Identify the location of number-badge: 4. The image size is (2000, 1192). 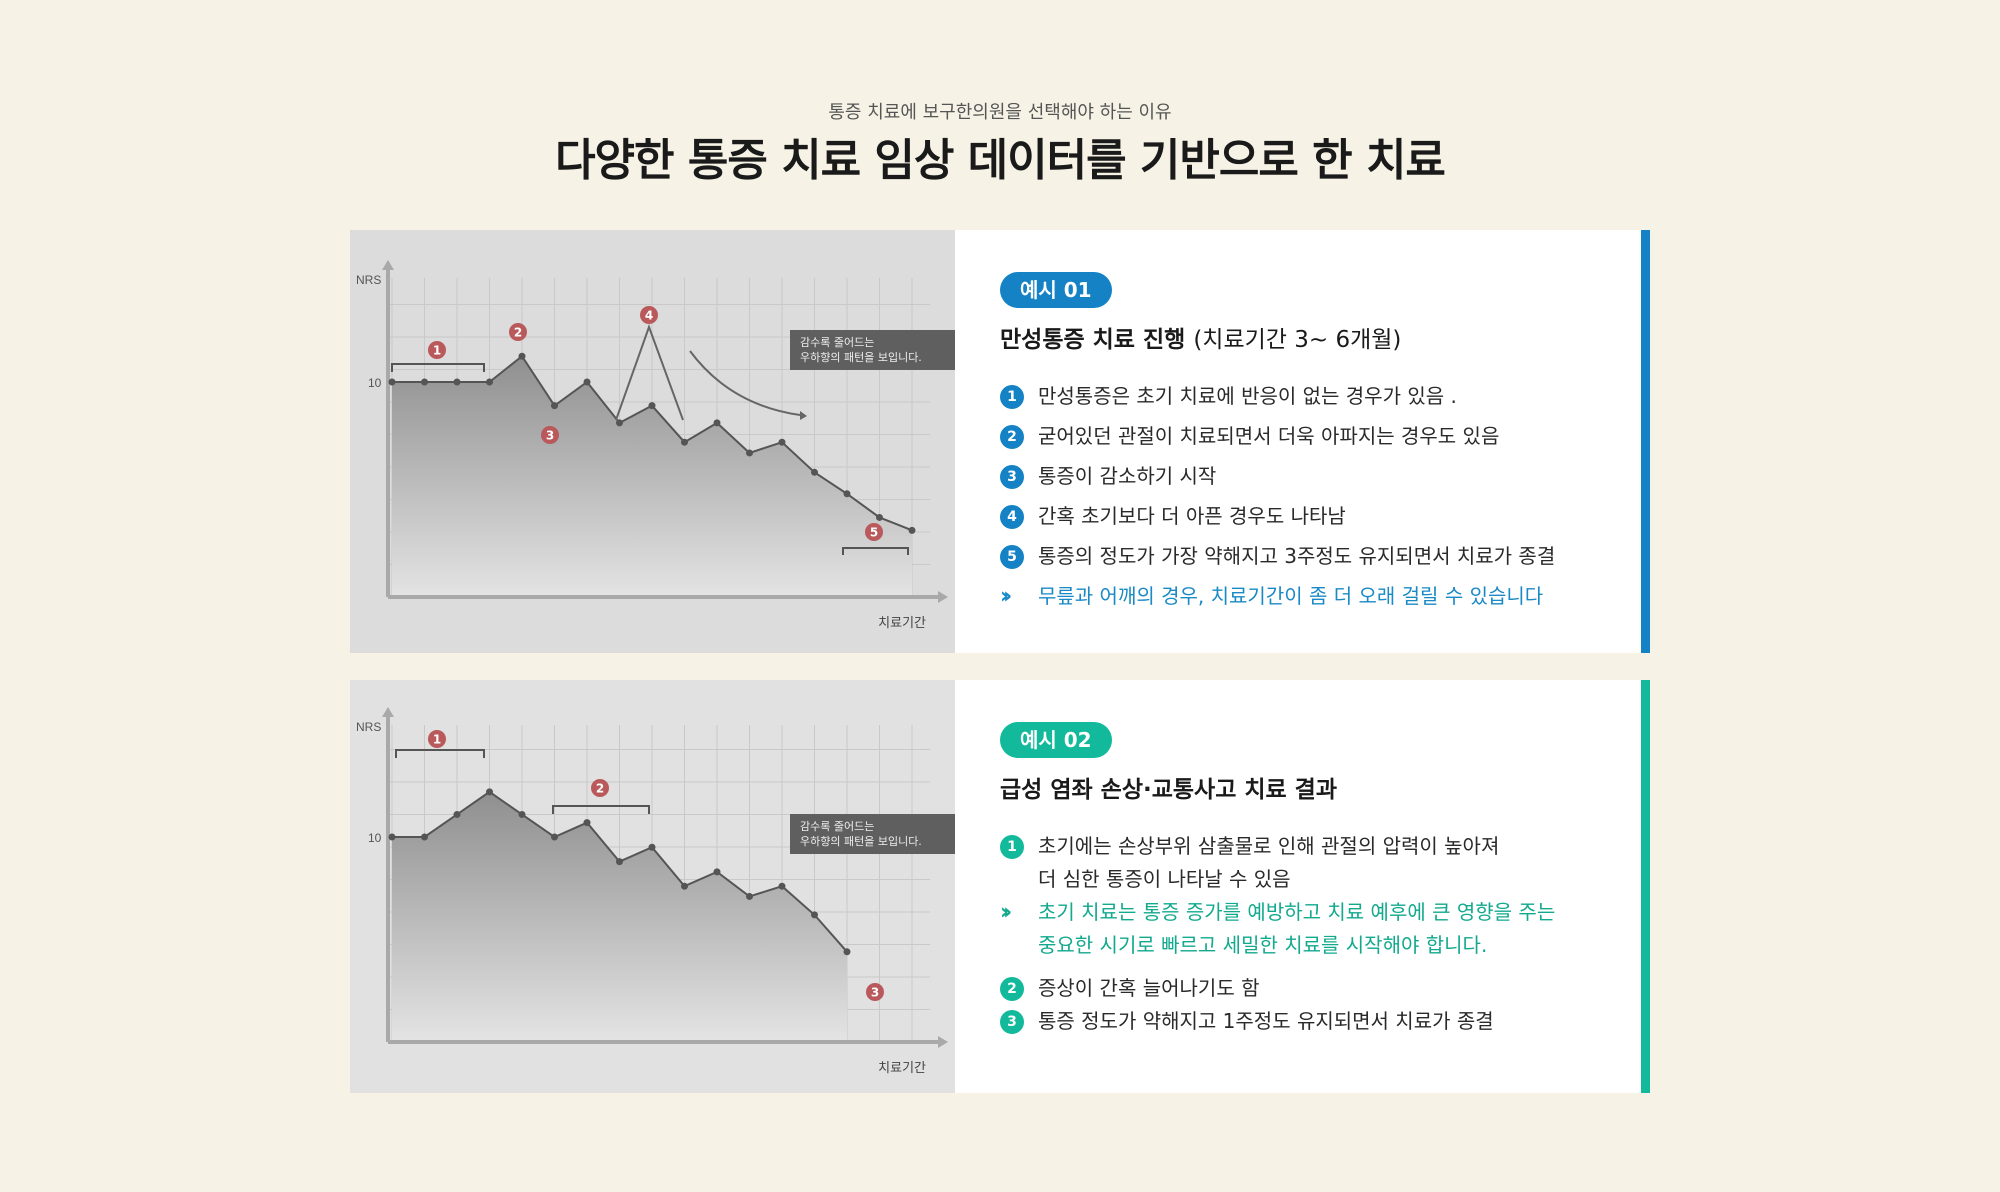
(1012, 517).